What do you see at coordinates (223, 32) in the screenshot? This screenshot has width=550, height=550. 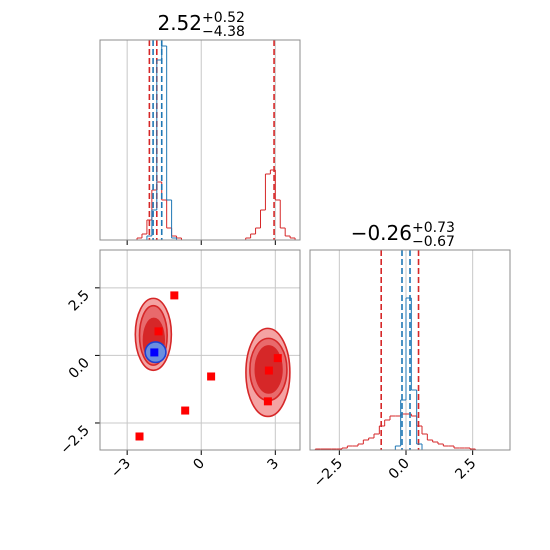 I see `title-lower-error: −4.38` at bounding box center [223, 32].